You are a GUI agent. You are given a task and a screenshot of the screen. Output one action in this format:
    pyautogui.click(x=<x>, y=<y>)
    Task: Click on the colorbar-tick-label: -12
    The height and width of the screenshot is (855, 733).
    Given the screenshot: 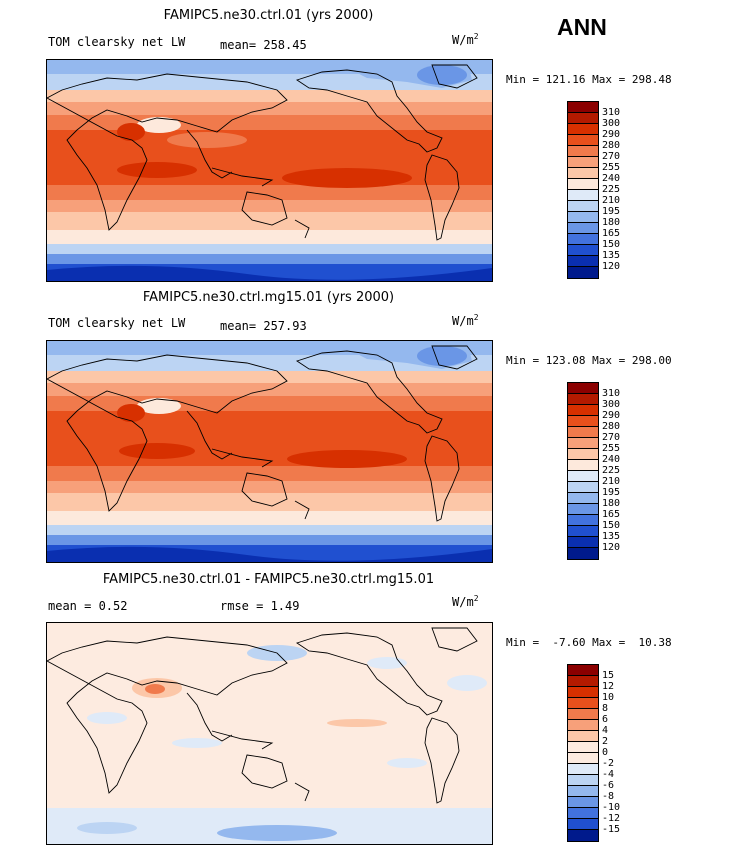 What is the action you would take?
    pyautogui.click(x=611, y=818)
    